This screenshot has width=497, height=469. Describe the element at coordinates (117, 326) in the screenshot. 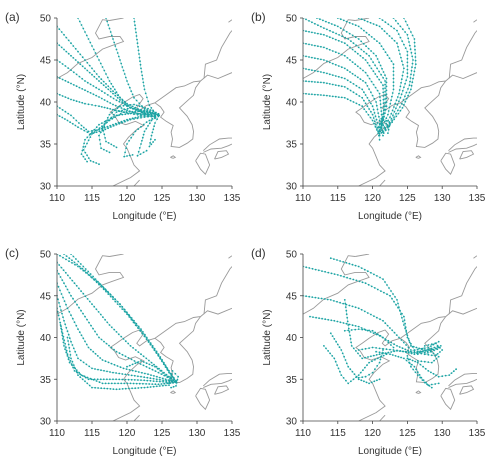

I see `trajectory-line` at that location.